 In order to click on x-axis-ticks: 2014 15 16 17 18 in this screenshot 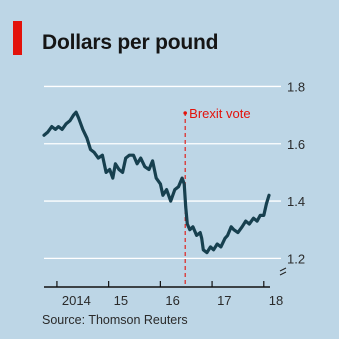, I will do `click(169, 294)`.